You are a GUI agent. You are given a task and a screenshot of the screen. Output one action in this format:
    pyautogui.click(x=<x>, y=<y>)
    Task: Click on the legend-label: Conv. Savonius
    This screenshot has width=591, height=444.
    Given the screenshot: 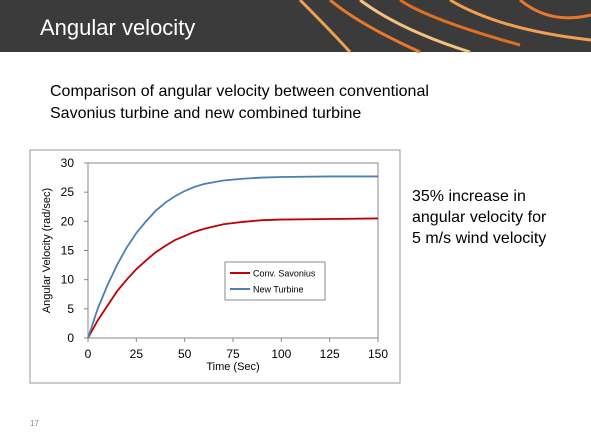 What is the action you would take?
    pyautogui.click(x=284, y=274)
    